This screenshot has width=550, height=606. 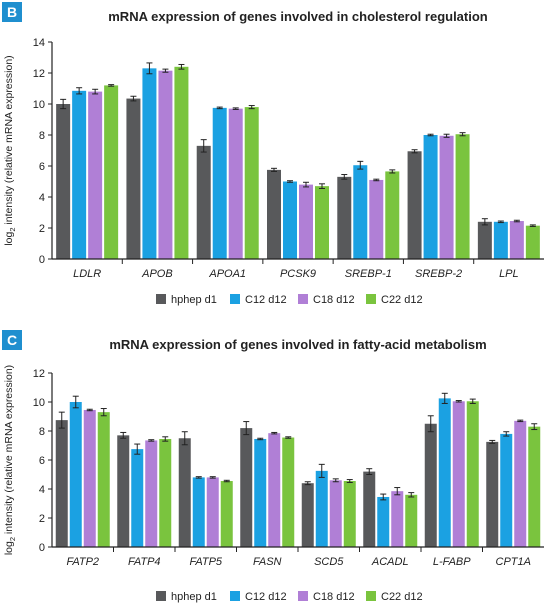 What do you see at coordinates (306, 221) in the screenshot?
I see `bar-PCSK9-C18-d12` at bounding box center [306, 221].